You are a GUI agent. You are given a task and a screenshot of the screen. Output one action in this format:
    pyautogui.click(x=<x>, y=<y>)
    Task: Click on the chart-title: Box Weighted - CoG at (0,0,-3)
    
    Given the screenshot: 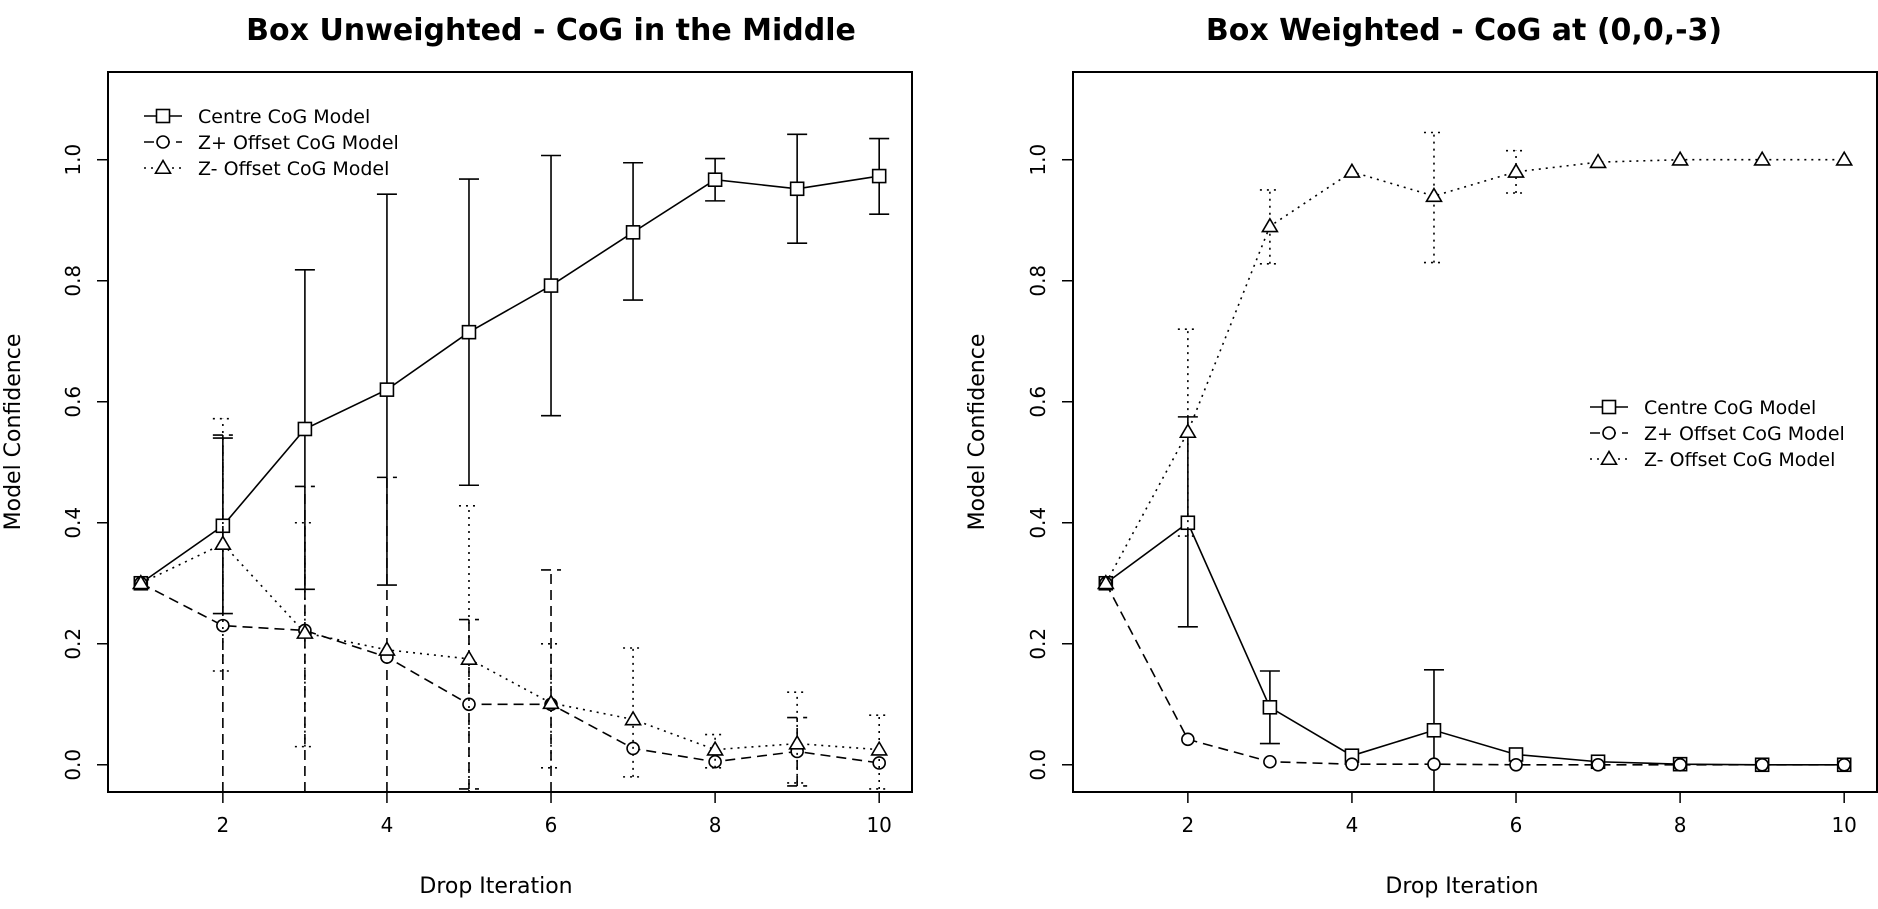 What is the action you would take?
    pyautogui.click(x=1464, y=30)
    